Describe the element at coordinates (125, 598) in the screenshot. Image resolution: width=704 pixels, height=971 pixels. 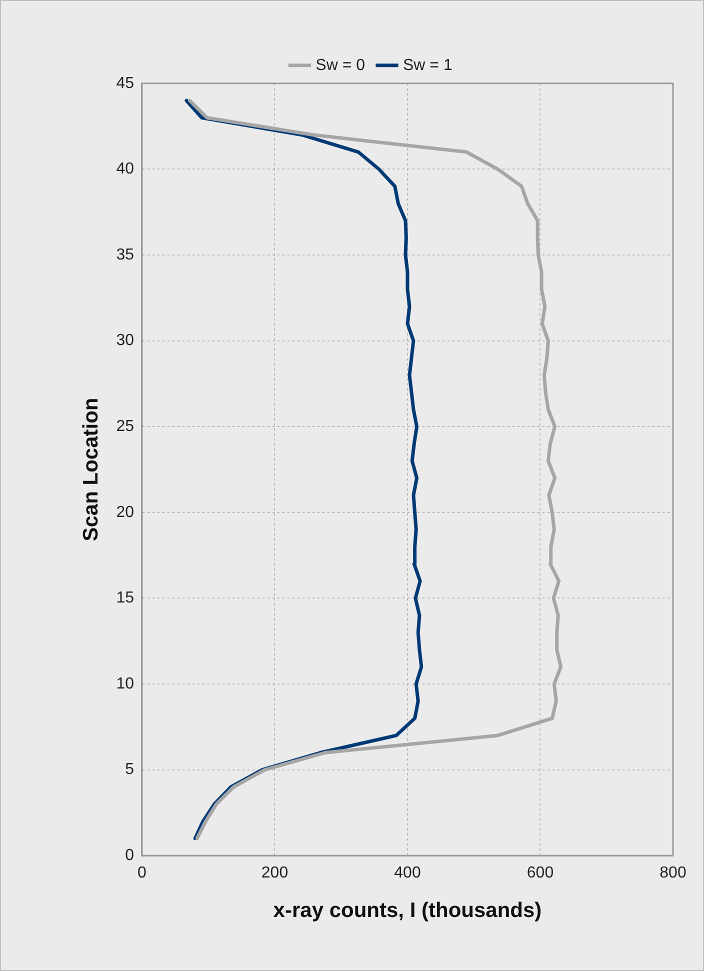
I see `y-tick-label: 15` at that location.